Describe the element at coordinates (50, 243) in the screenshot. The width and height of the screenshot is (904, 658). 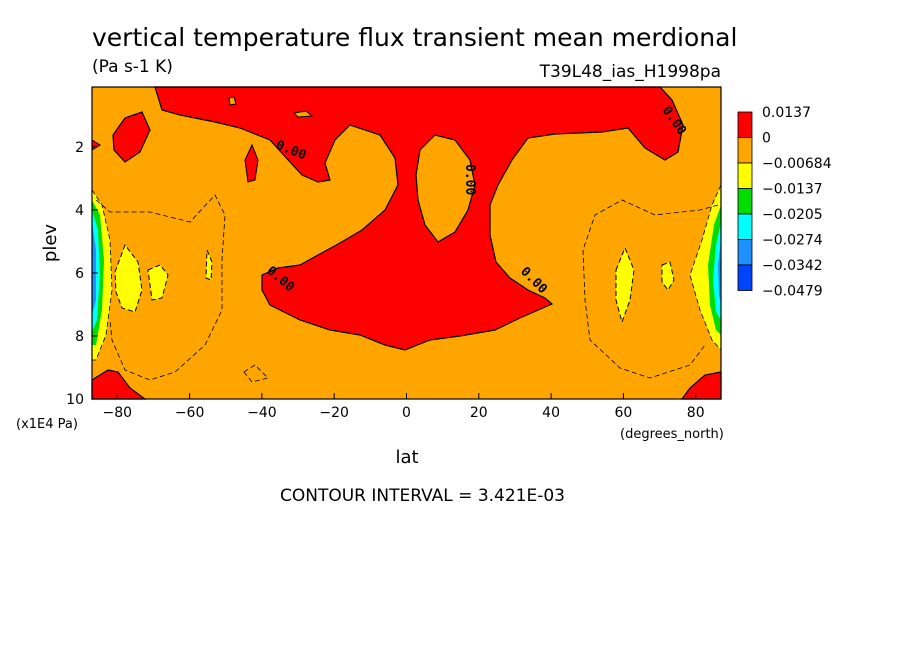
I see `y-axis-label: plev` at that location.